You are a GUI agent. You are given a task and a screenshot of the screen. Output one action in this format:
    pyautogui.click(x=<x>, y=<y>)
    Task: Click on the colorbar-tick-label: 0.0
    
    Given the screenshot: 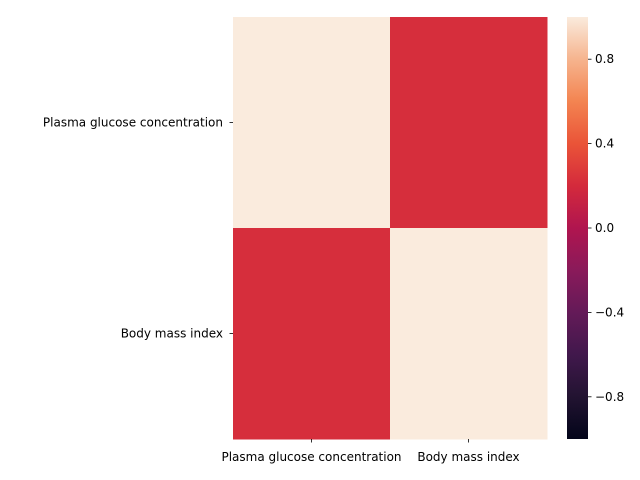 What is the action you would take?
    pyautogui.click(x=604, y=228)
    